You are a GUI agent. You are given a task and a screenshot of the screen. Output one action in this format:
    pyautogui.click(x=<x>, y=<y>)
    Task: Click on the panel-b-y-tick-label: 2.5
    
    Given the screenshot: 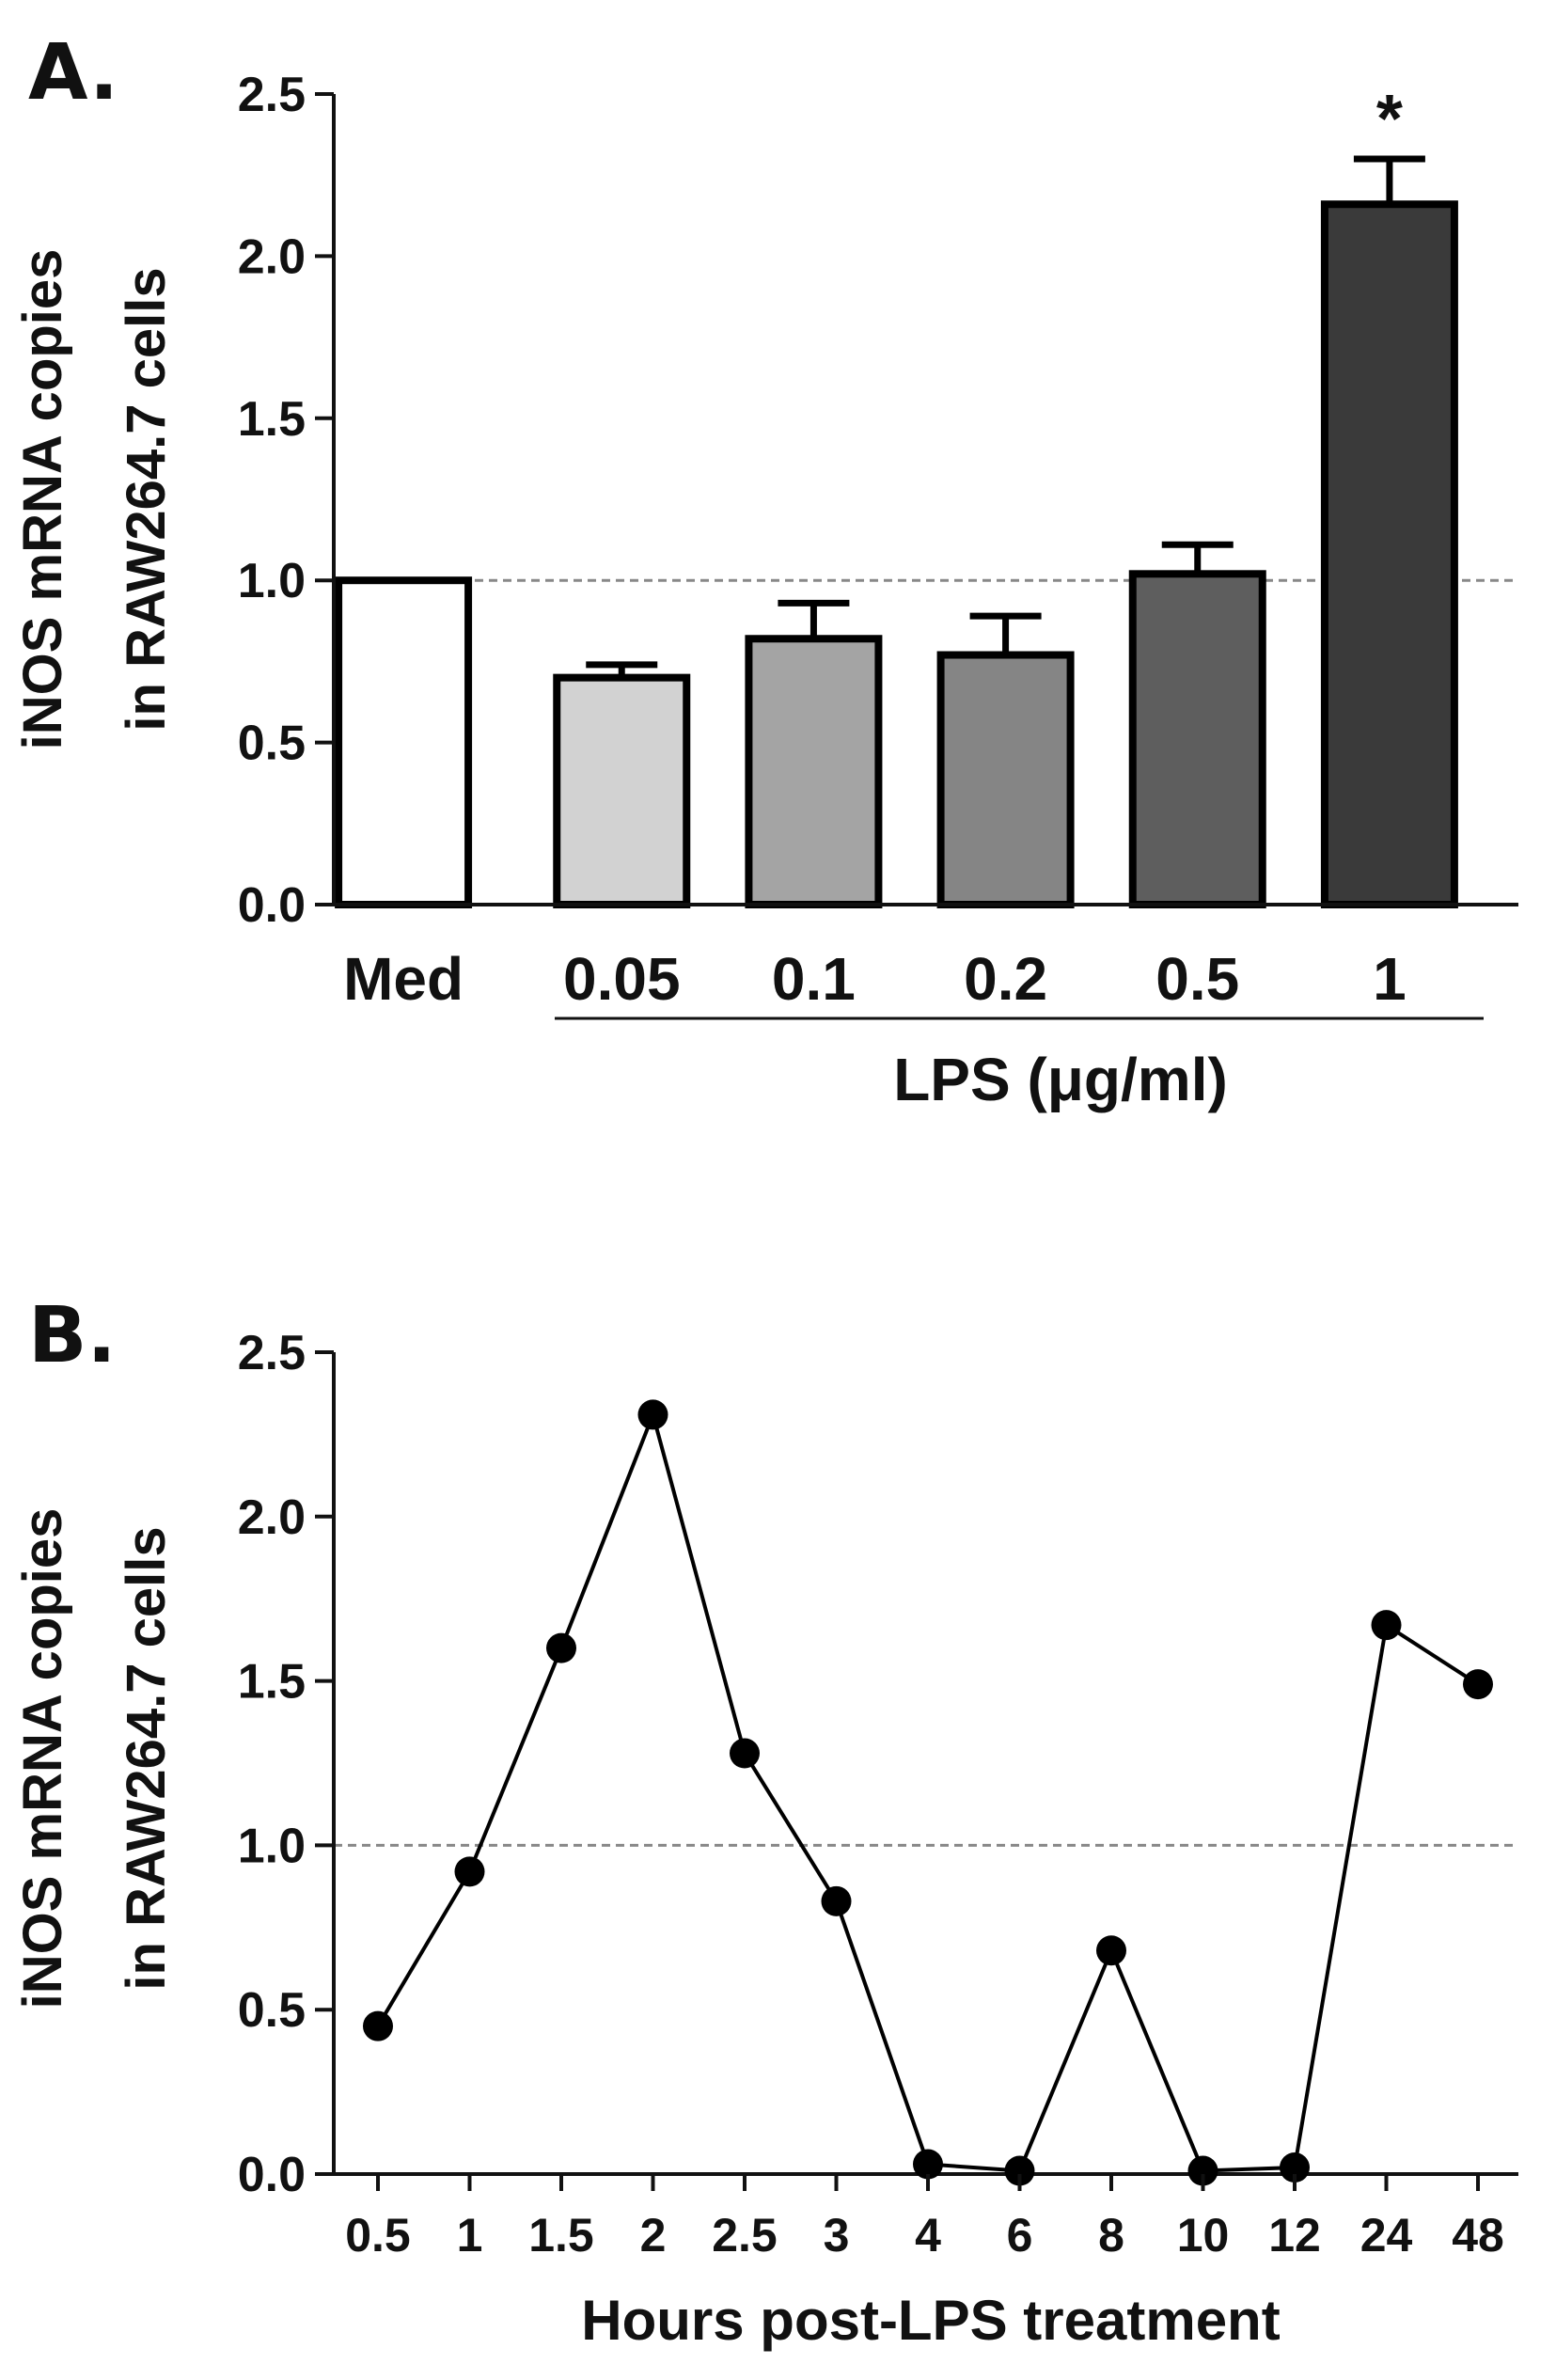 What is the action you would take?
    pyautogui.click(x=272, y=1353)
    